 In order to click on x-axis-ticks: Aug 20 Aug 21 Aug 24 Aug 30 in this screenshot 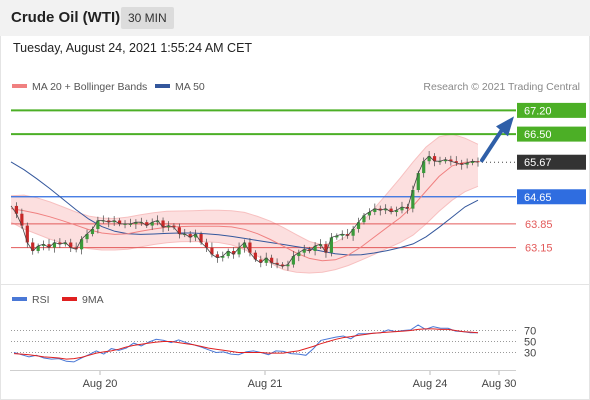, I will do `click(300, 380)`.